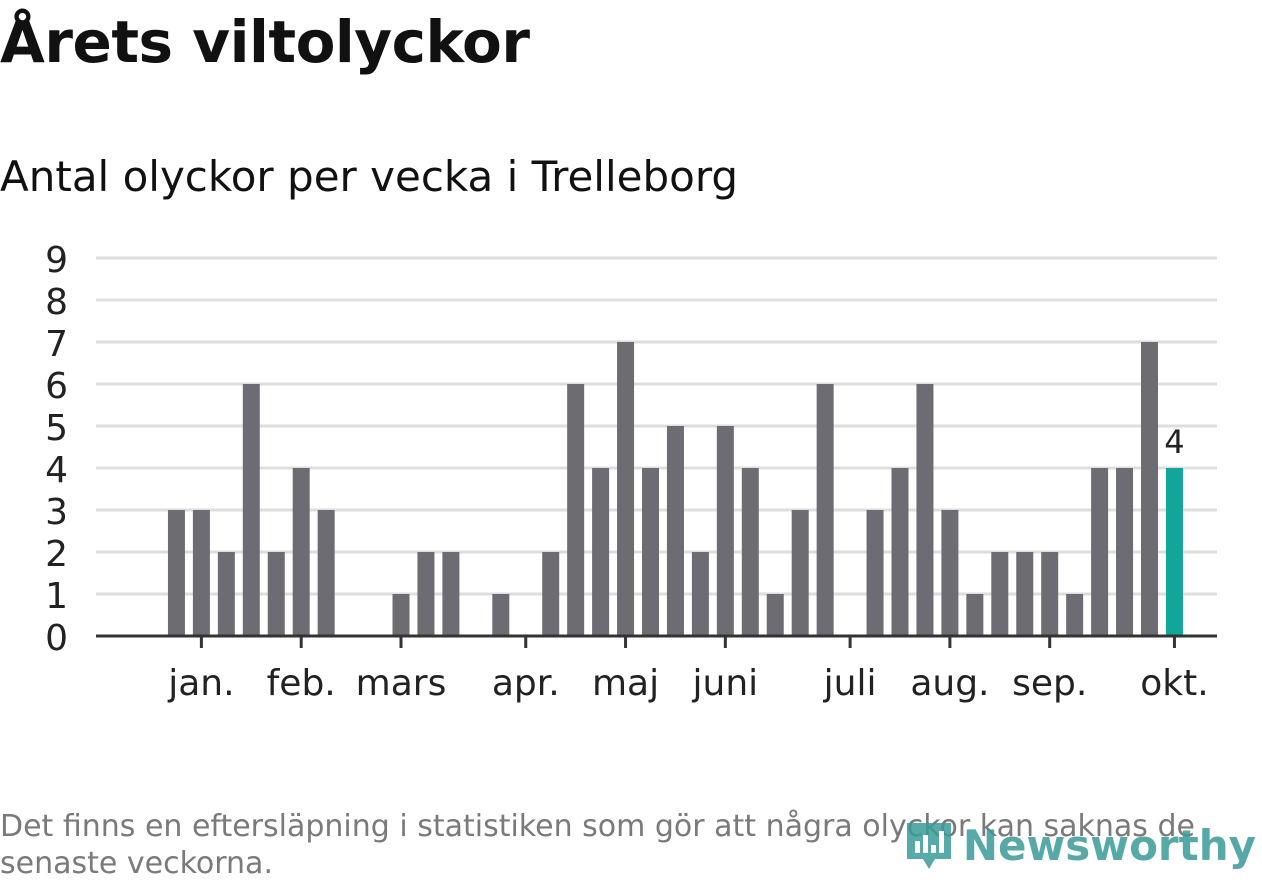 The width and height of the screenshot is (1262, 882). What do you see at coordinates (56, 302) in the screenshot?
I see `y-tick-label: 8` at bounding box center [56, 302].